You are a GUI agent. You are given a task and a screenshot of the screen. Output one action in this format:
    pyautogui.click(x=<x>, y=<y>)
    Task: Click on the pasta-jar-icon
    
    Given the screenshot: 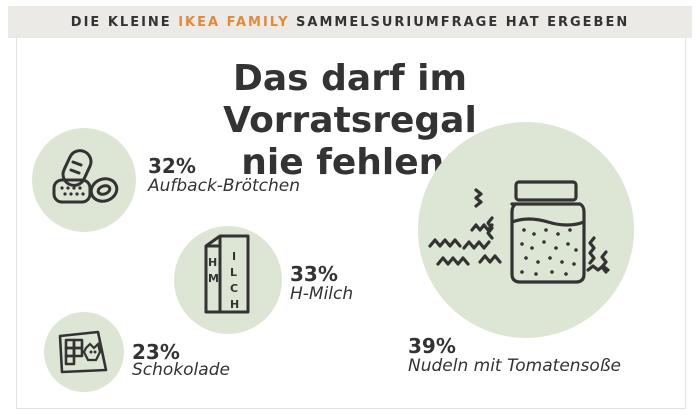 What is the action you would take?
    pyautogui.click(x=519, y=232)
    